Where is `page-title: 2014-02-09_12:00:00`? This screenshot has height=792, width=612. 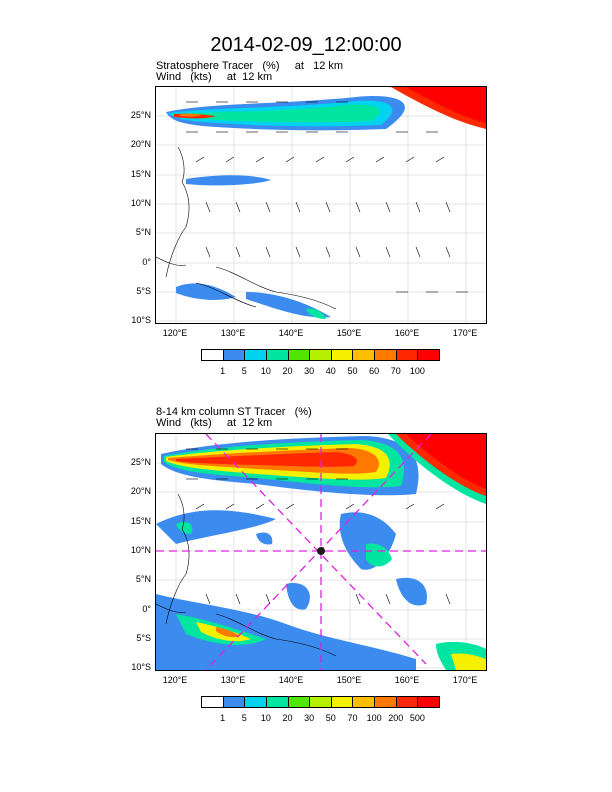 page-title: 2014-02-09_12:00:00 is located at coordinates (306, 45).